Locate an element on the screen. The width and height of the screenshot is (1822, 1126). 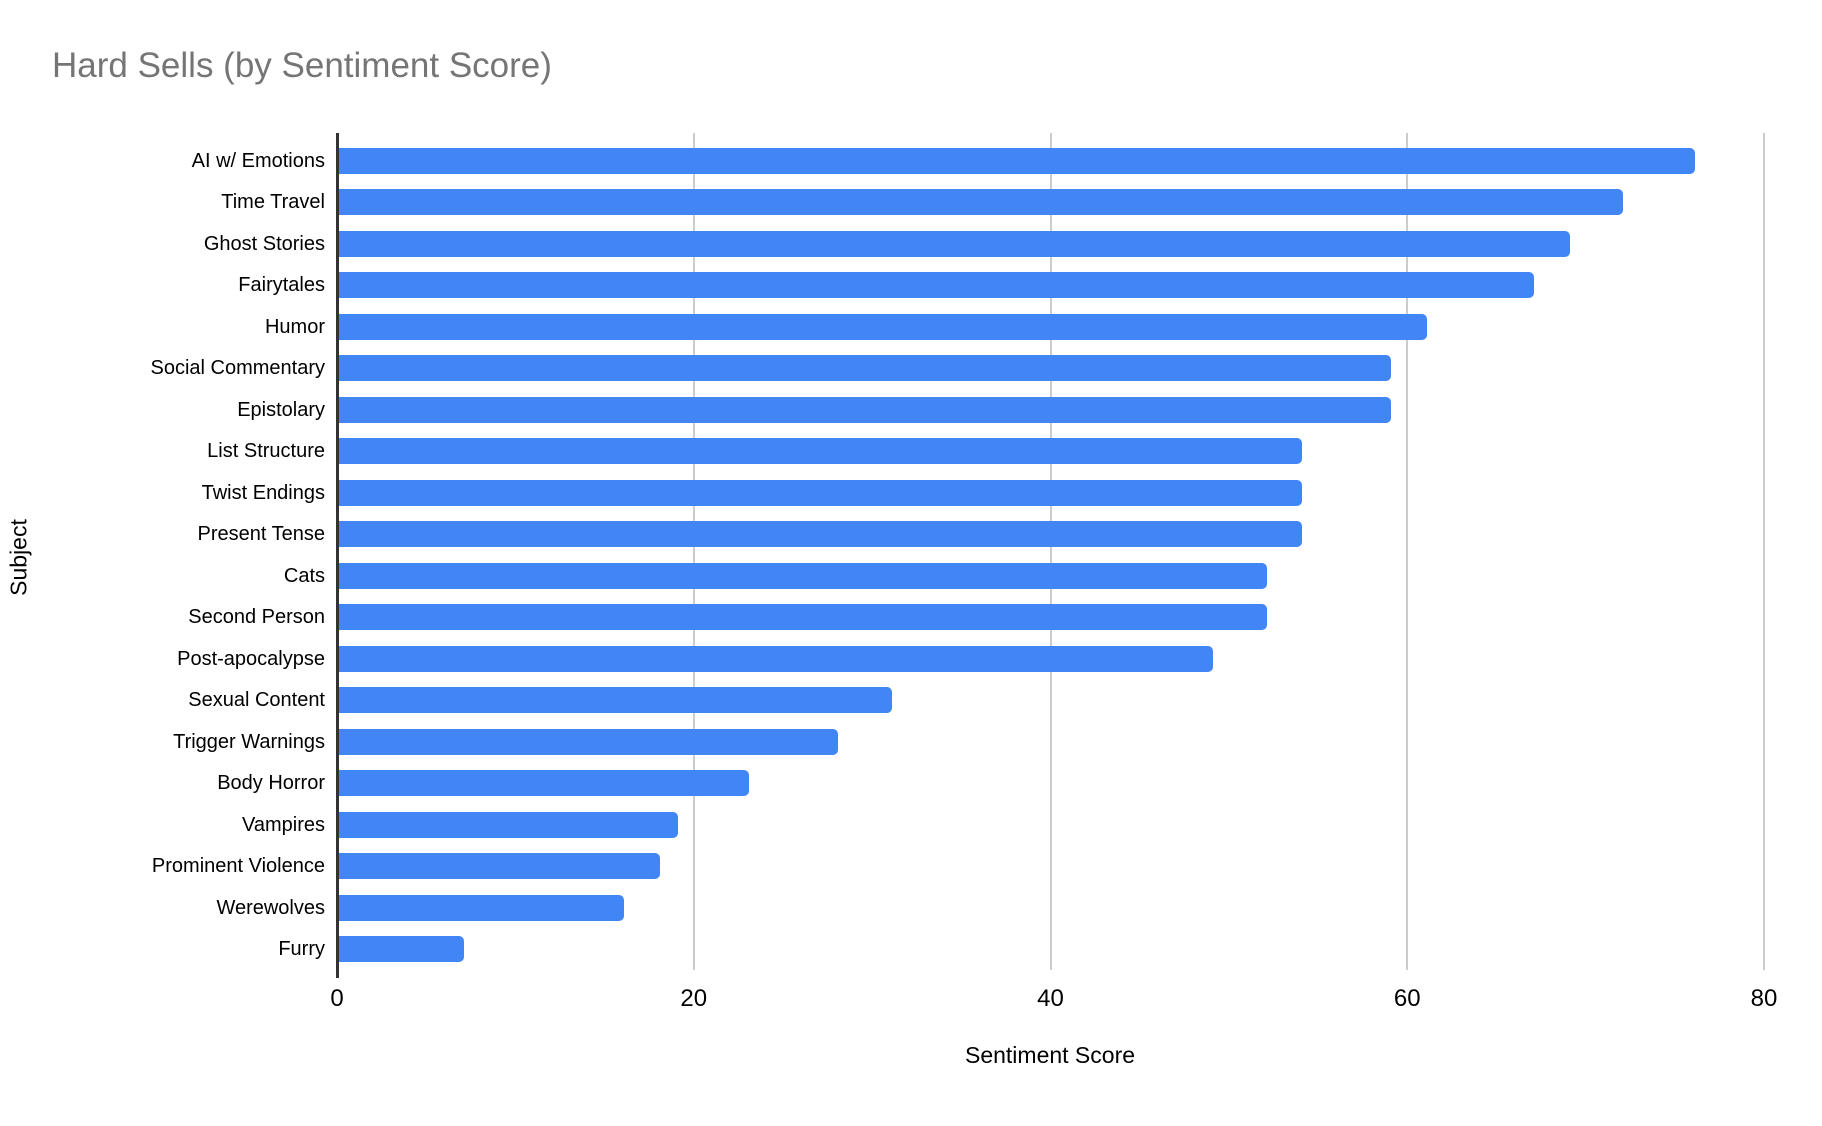
x-tick-label: 40 is located at coordinates (1050, 998).